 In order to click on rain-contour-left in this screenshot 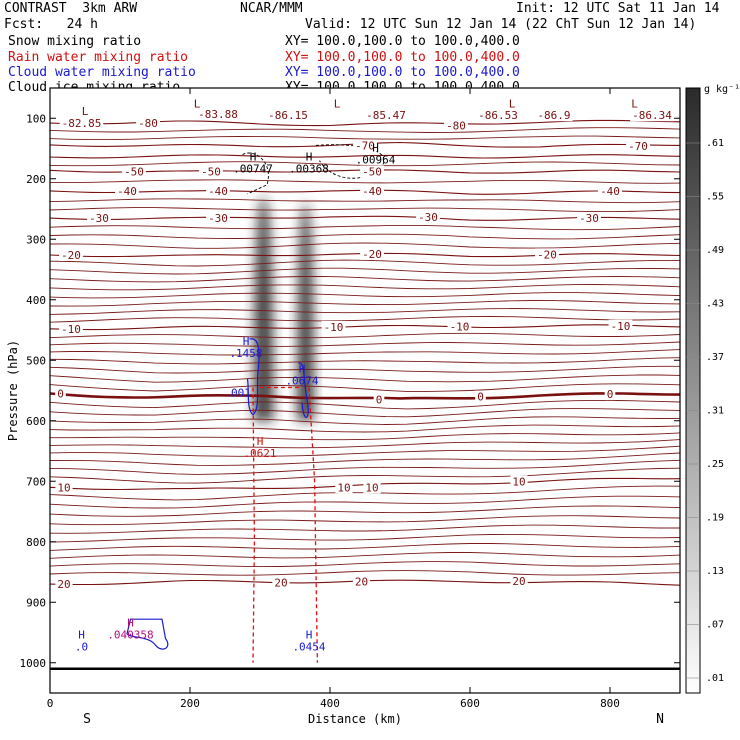, I will do `click(254, 525)`.